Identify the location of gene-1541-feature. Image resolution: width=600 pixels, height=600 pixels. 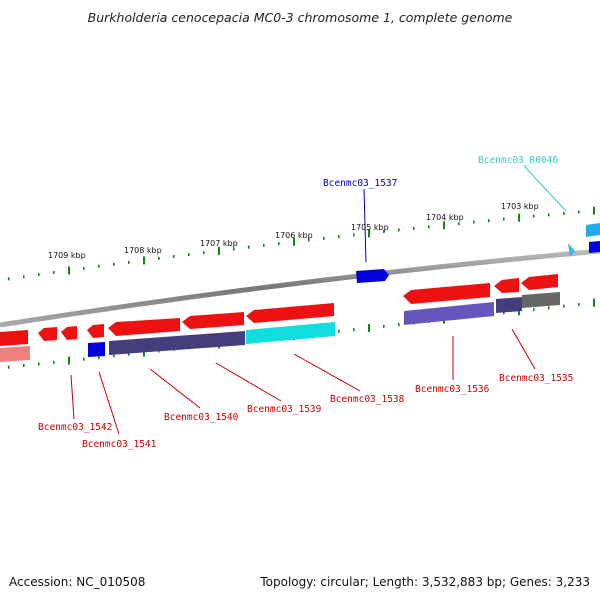
(96, 349).